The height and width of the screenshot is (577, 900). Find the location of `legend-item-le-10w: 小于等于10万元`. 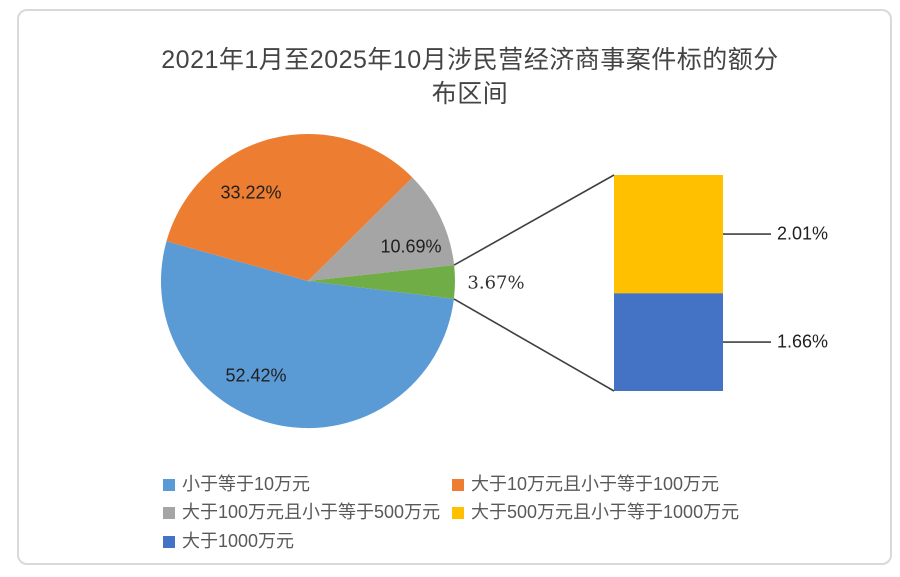

legend-item-le-10w: 小于等于10万元 is located at coordinates (236, 484).